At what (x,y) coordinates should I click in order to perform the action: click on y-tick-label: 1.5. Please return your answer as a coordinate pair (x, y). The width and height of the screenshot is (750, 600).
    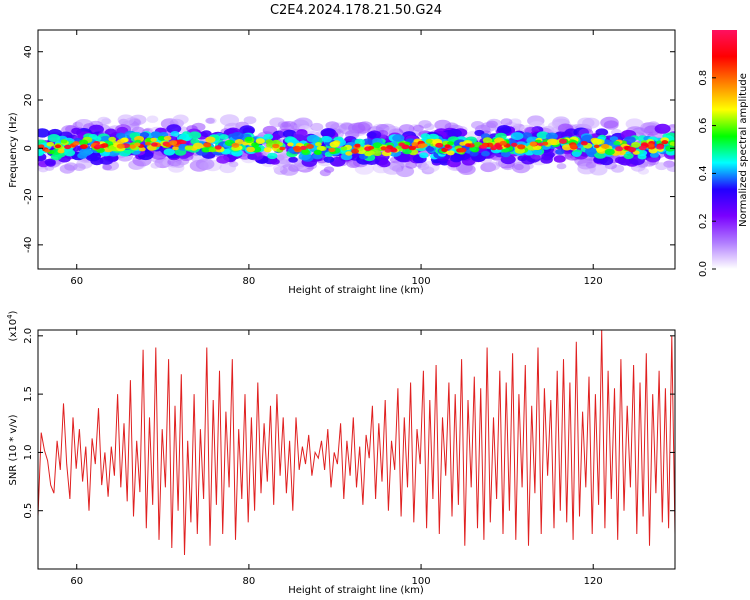
    Looking at the image, I should click on (28, 394).